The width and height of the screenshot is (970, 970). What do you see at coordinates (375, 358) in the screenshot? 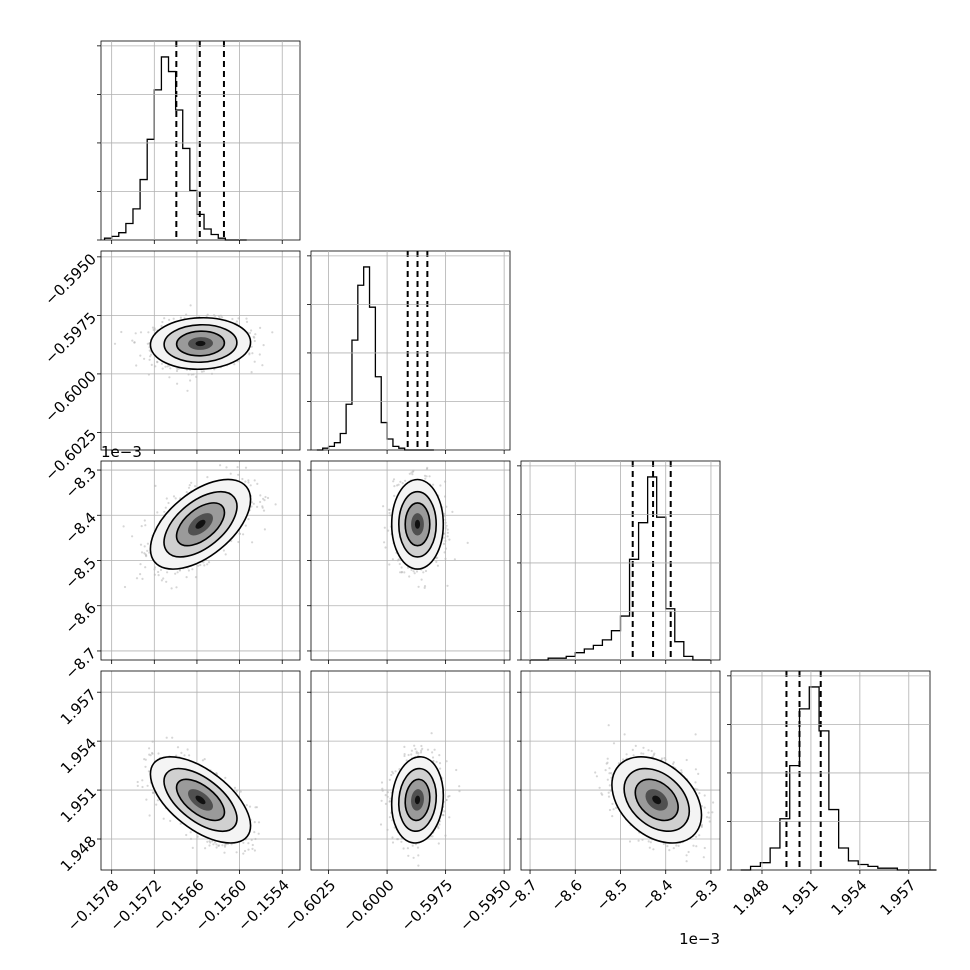
I see `histogram-step` at bounding box center [375, 358].